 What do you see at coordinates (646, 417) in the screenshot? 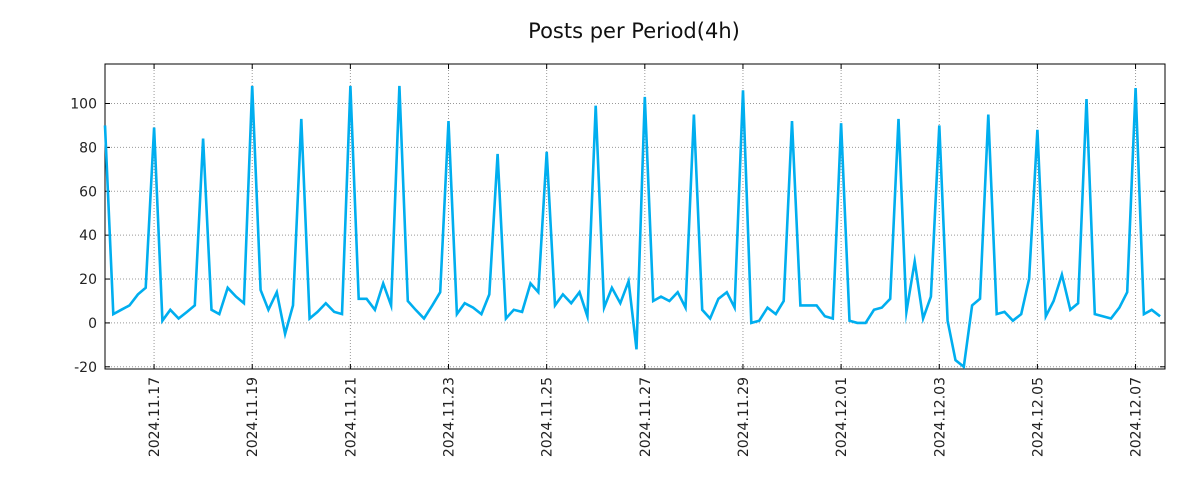
I see `x-tick-label: 2024.11.27` at bounding box center [646, 417].